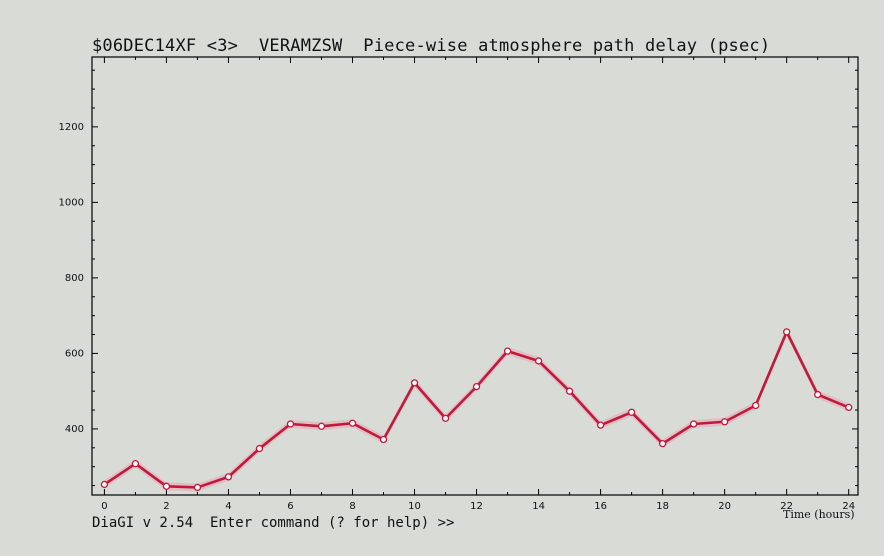  Describe the element at coordinates (74, 278) in the screenshot. I see `y-tick-label: 800` at that location.